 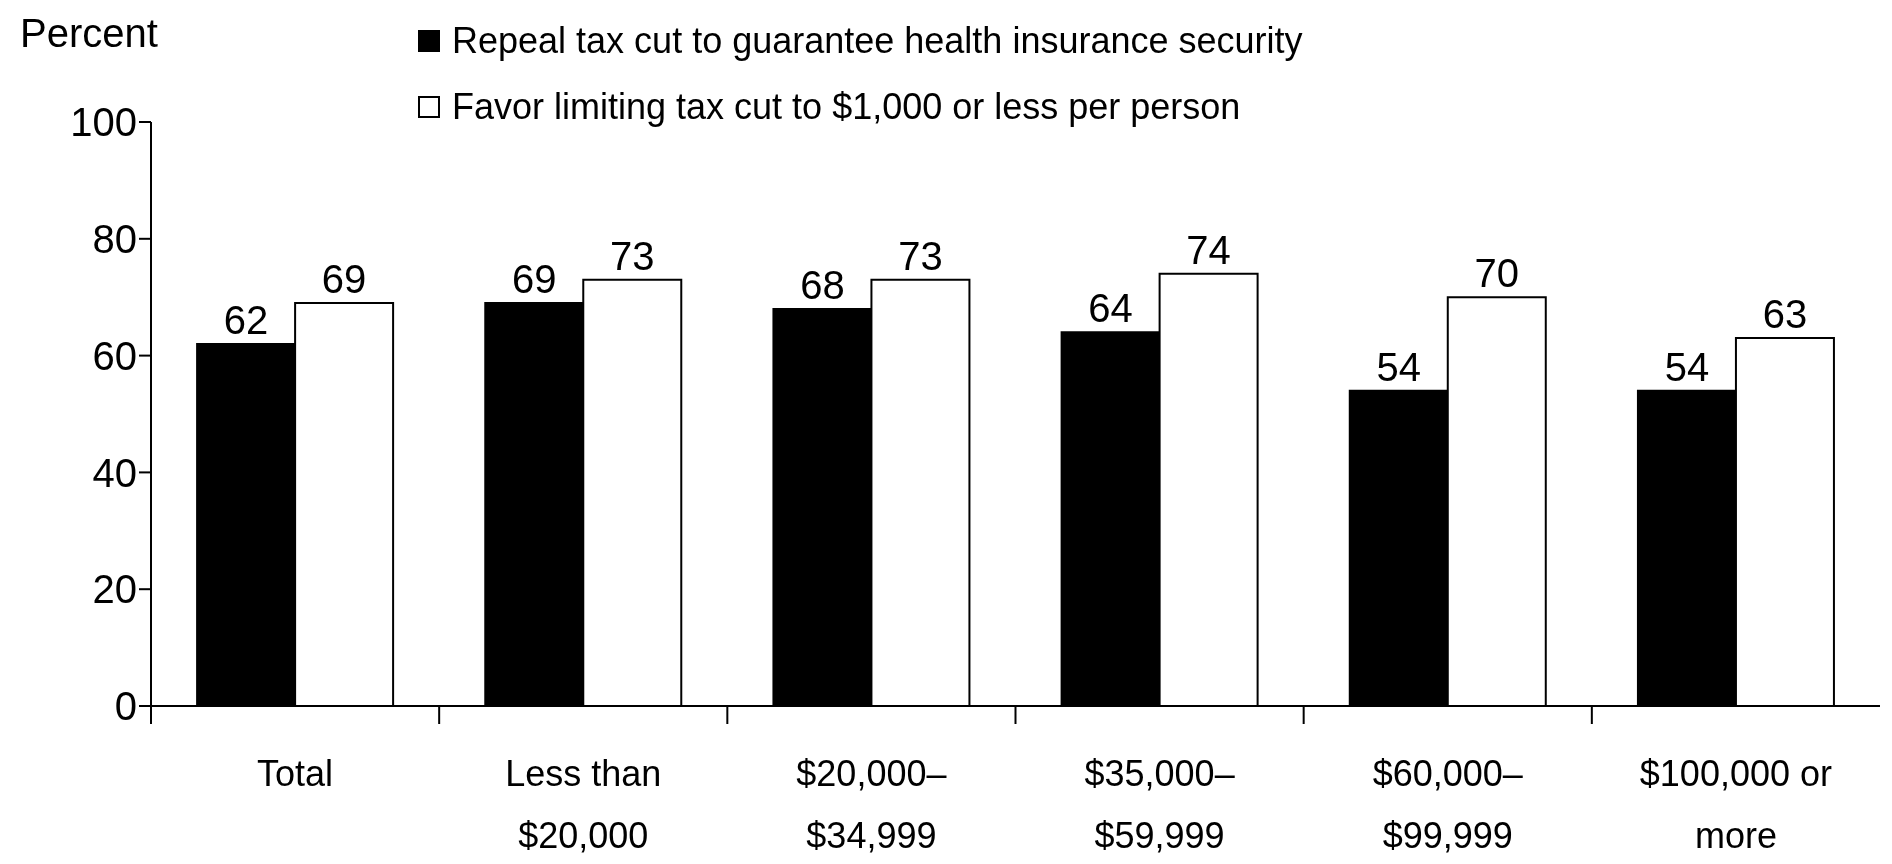 What do you see at coordinates (1110, 308) in the screenshot?
I see `data-label: 64` at bounding box center [1110, 308].